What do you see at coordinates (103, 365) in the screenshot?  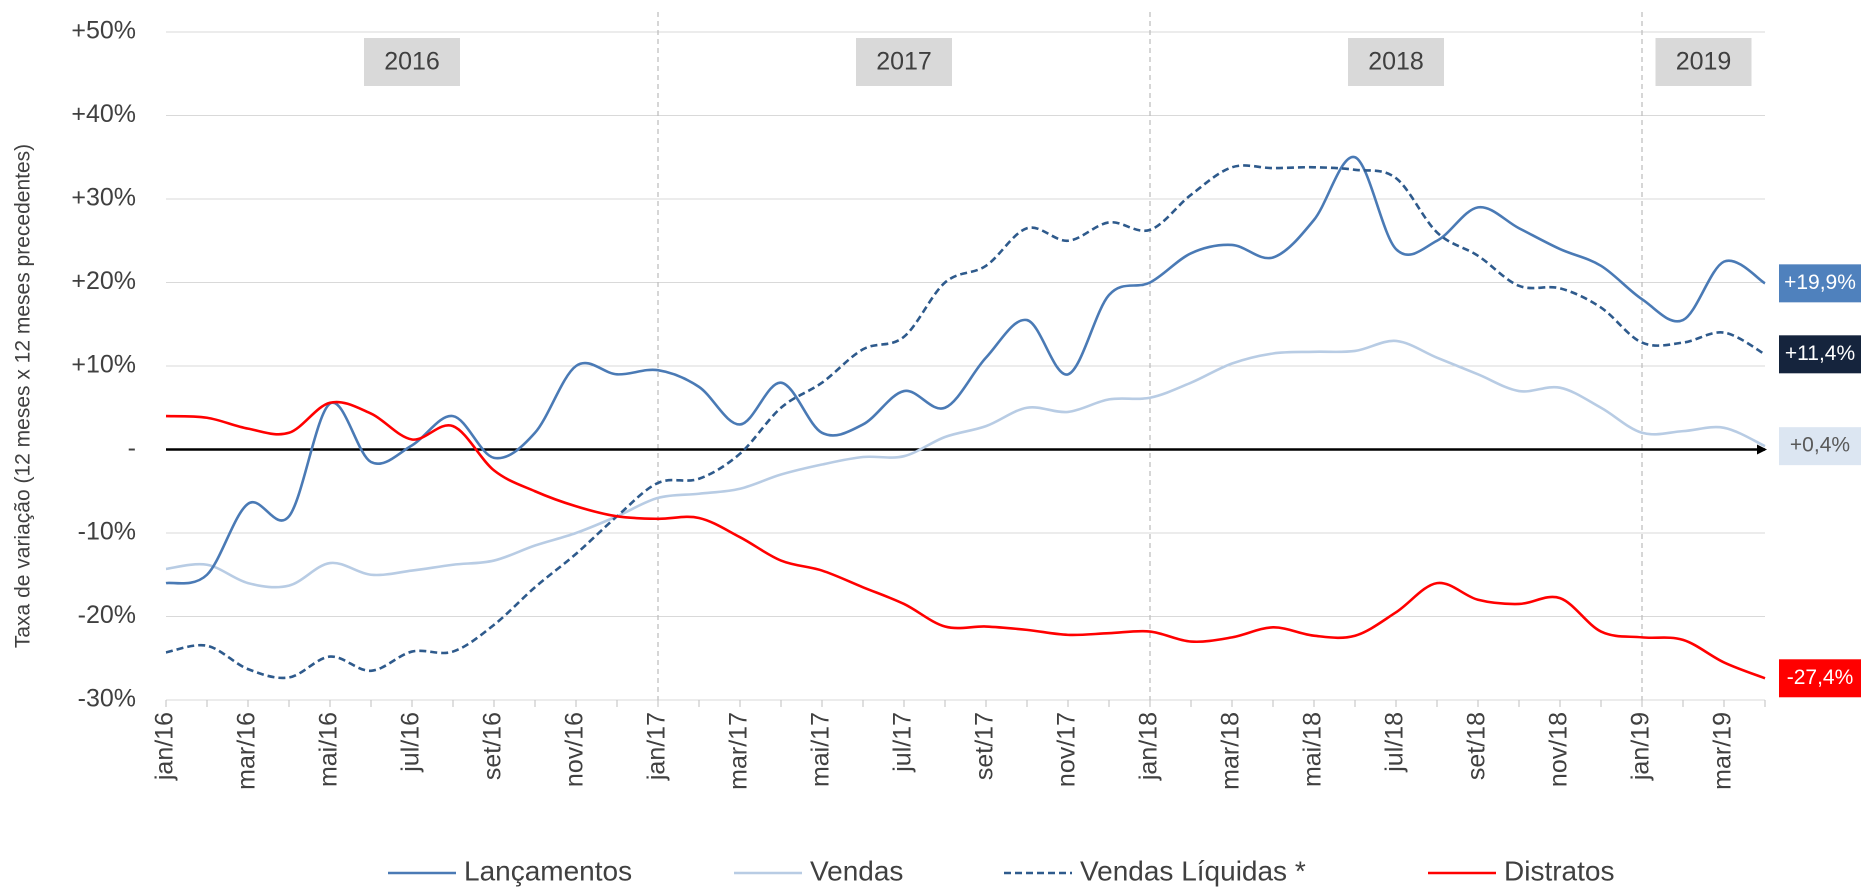 I see `y-tick-label: +10%` at bounding box center [103, 365].